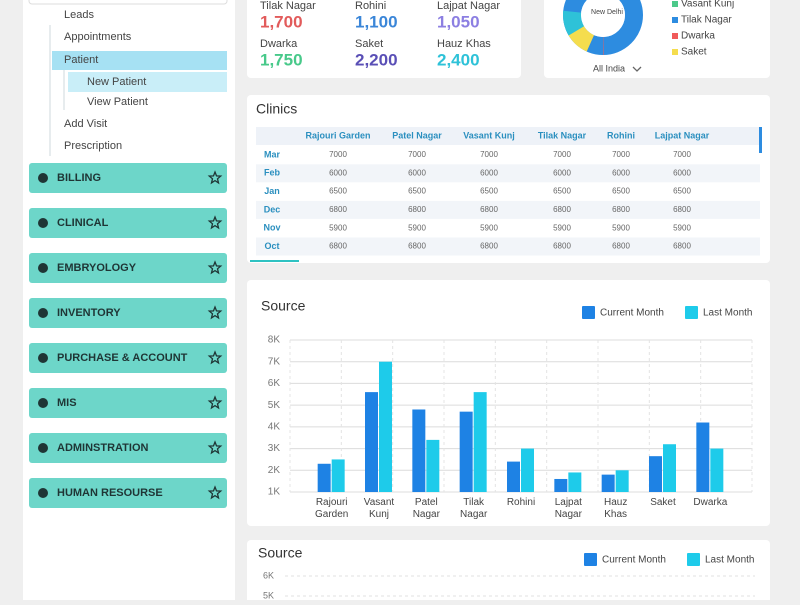  I want to click on y-tick-label: 8K, so click(274, 340).